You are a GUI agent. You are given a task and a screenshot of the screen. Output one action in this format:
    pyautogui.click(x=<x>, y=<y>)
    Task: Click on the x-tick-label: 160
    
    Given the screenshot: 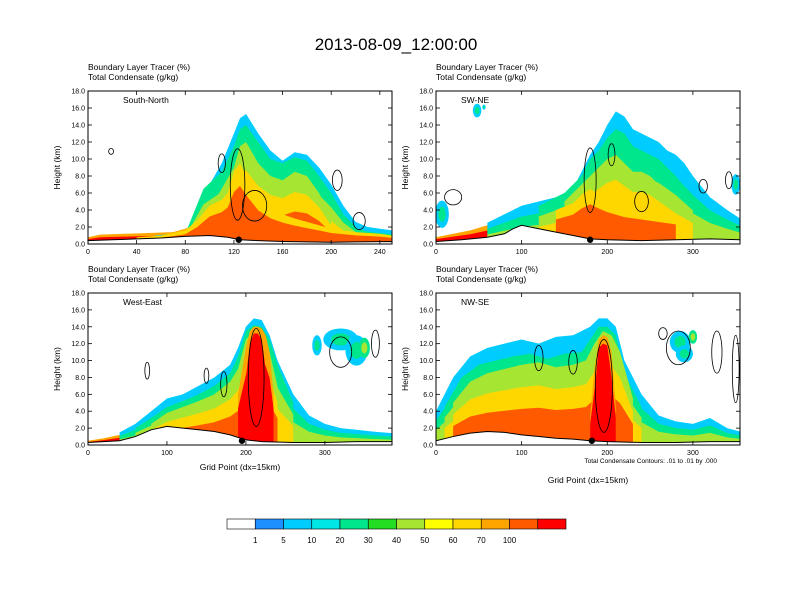 What is the action you would take?
    pyautogui.click(x=283, y=252)
    